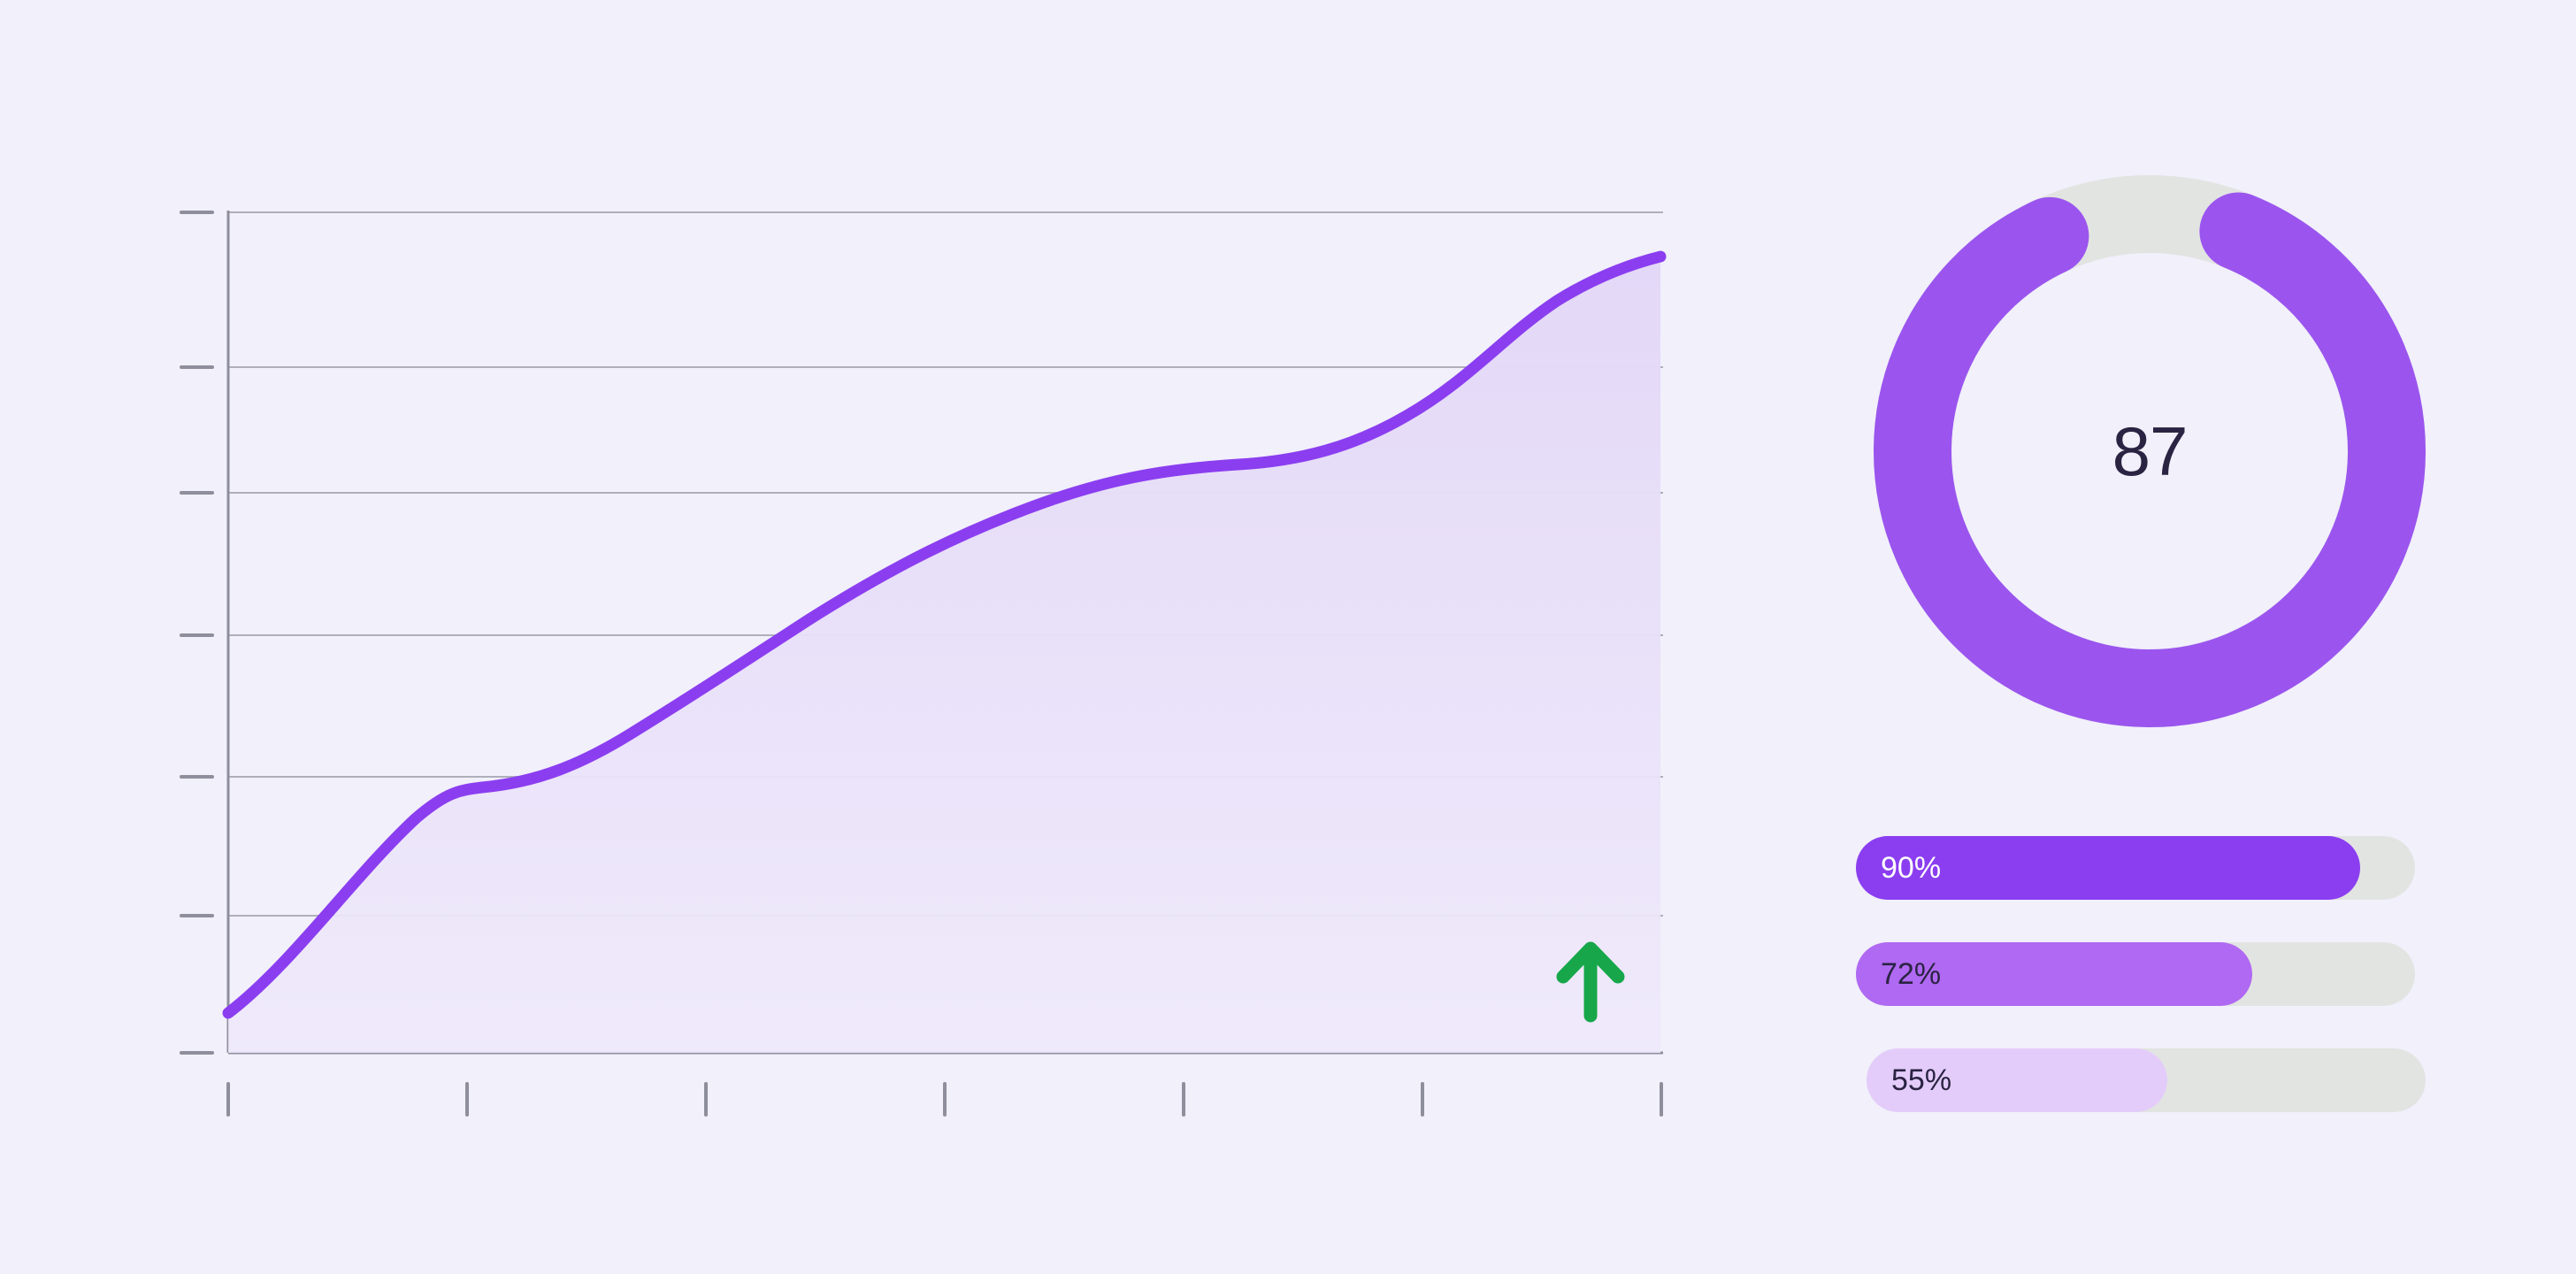 The width and height of the screenshot is (2576, 1274). I want to click on score-gauge: 87, so click(2149, 451).